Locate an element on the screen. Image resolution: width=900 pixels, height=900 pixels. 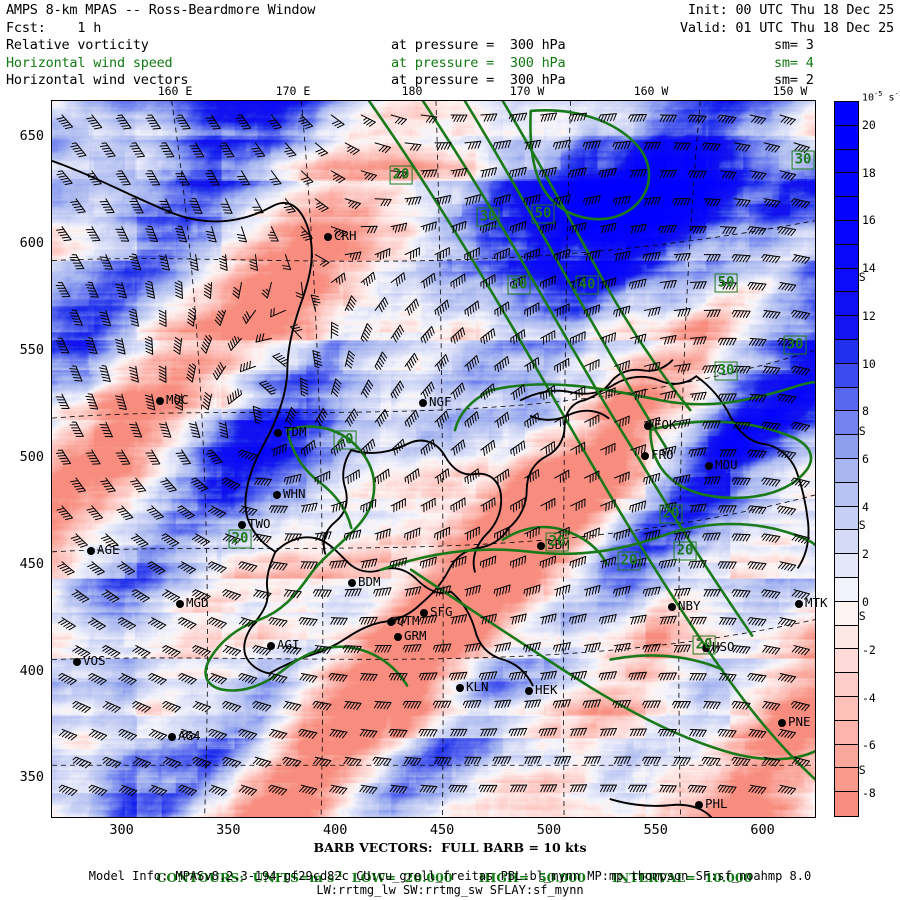
latitude-gridline is located at coordinates (433, 241).